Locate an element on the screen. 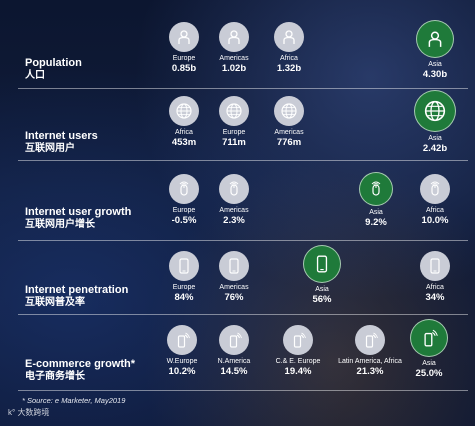  stat-value: 14.5% is located at coordinates (234, 371).